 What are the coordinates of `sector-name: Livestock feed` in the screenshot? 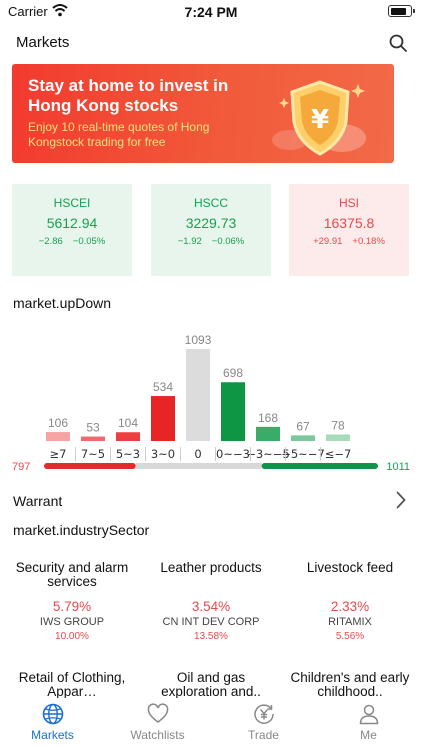 It's located at (350, 568).